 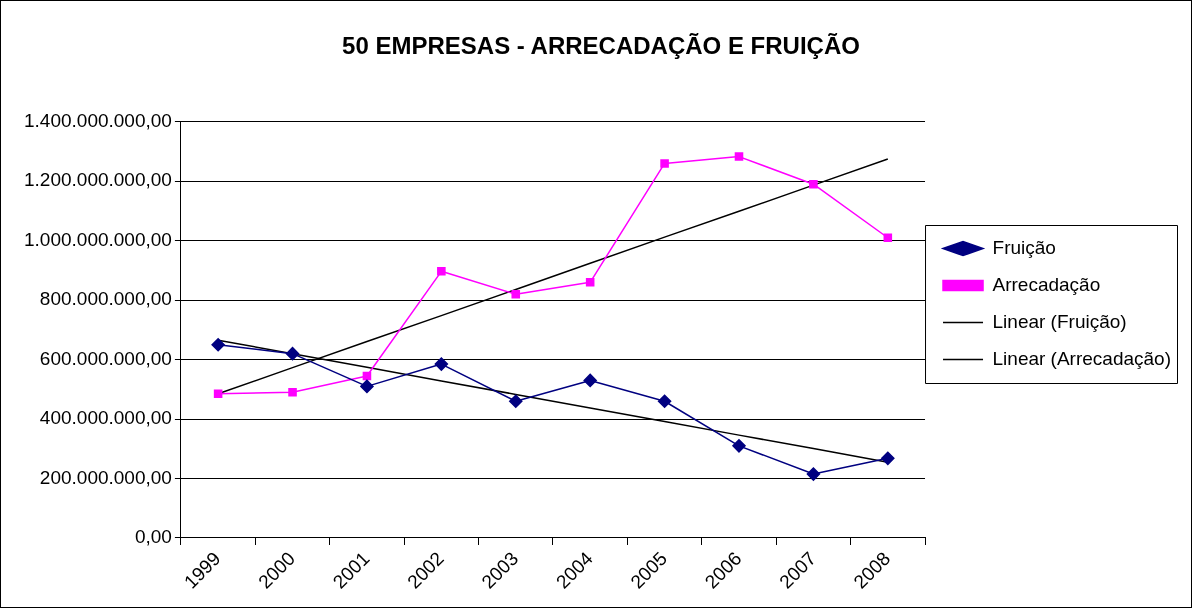 I want to click on legend-label: Fruição, so click(x=1024, y=247).